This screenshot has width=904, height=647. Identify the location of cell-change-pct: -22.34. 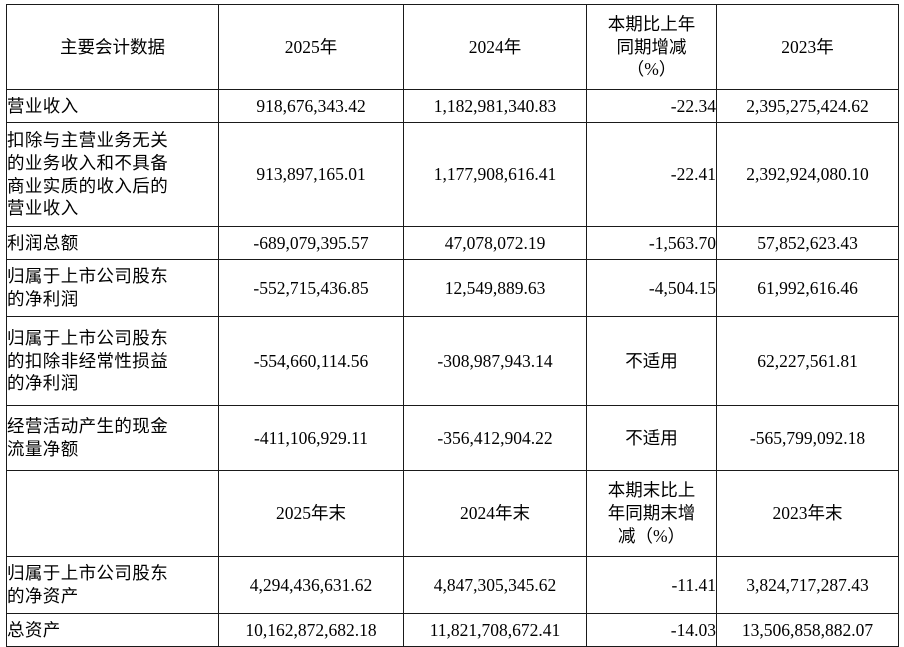
(651, 106).